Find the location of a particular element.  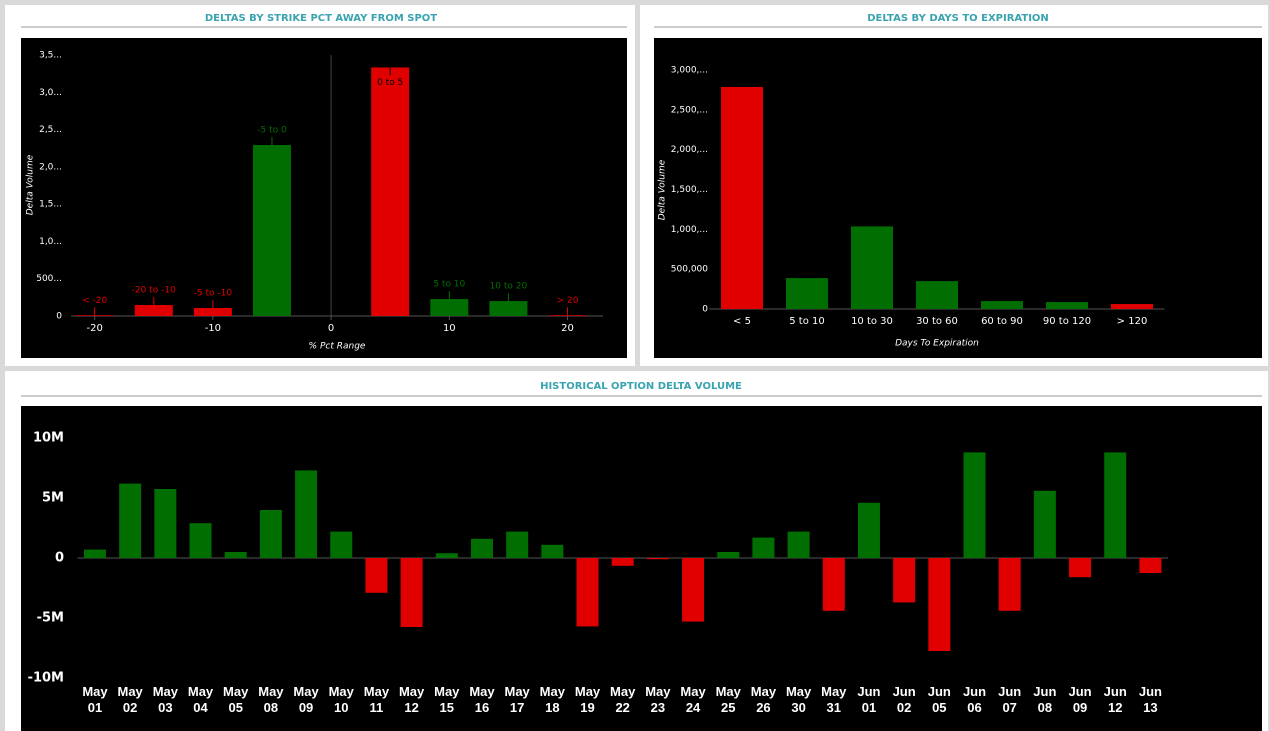

chart-title: HISTORICAL OPTION DELTA VOLUME is located at coordinates (641, 386).